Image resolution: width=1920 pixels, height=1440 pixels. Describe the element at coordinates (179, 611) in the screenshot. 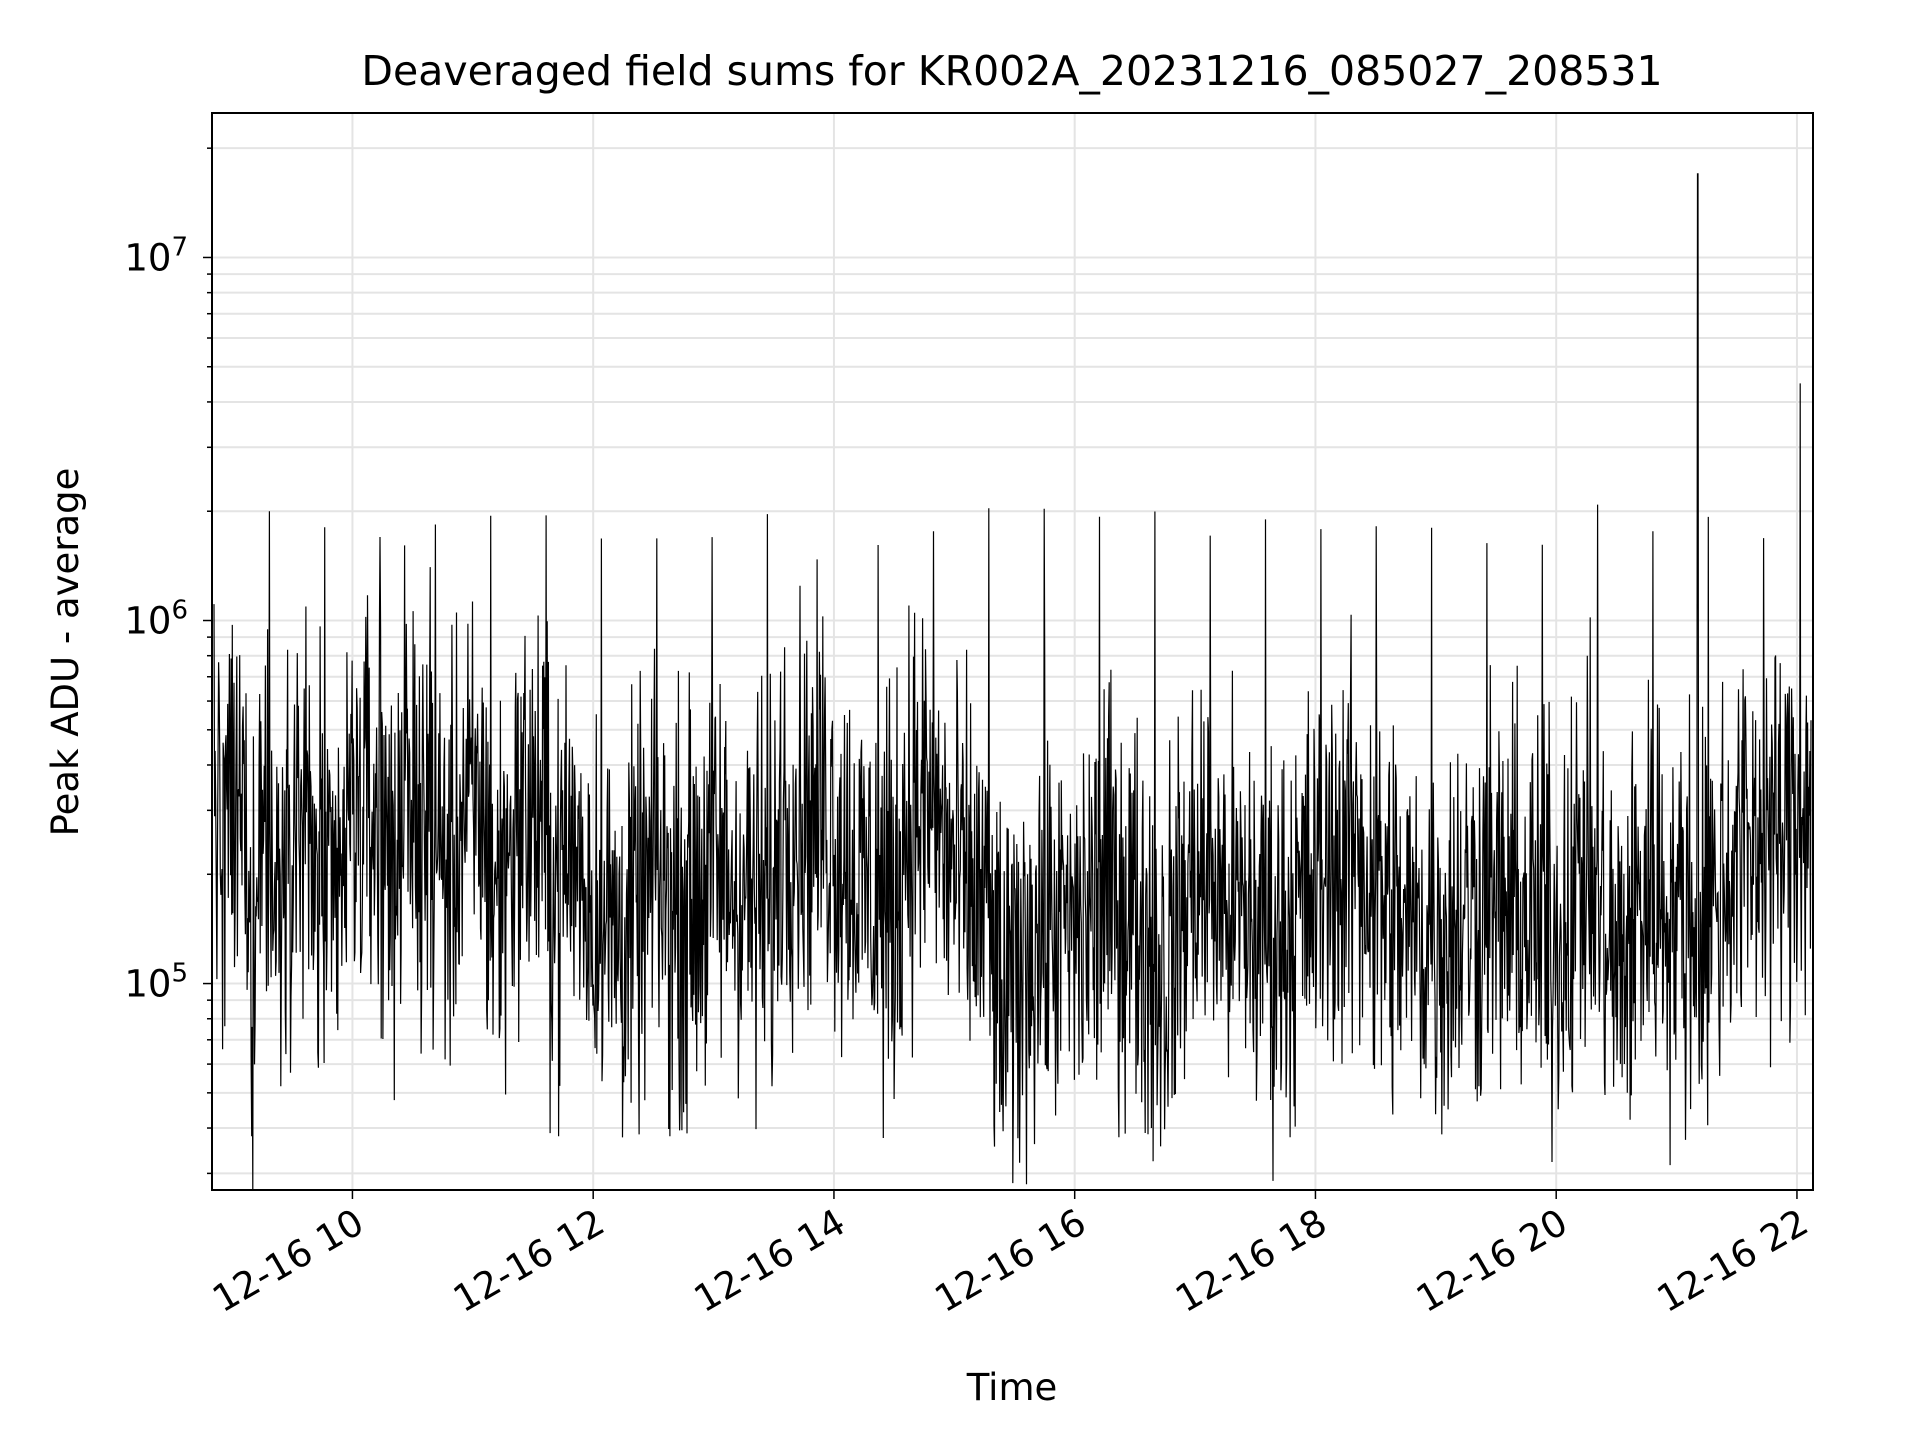

I see `y-tick-exponent: 6` at that location.